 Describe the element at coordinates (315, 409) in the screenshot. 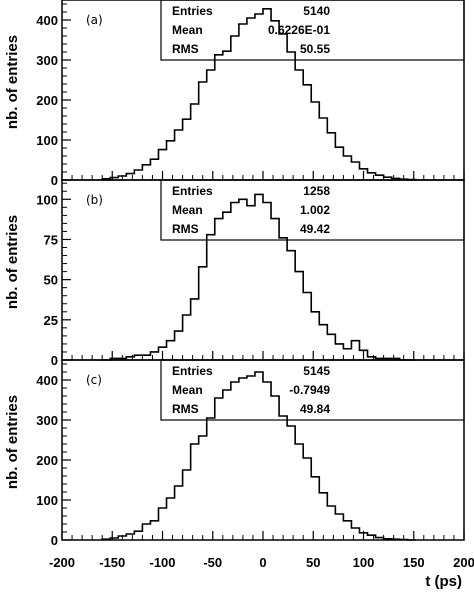

I see `stats-value: 49.84` at that location.